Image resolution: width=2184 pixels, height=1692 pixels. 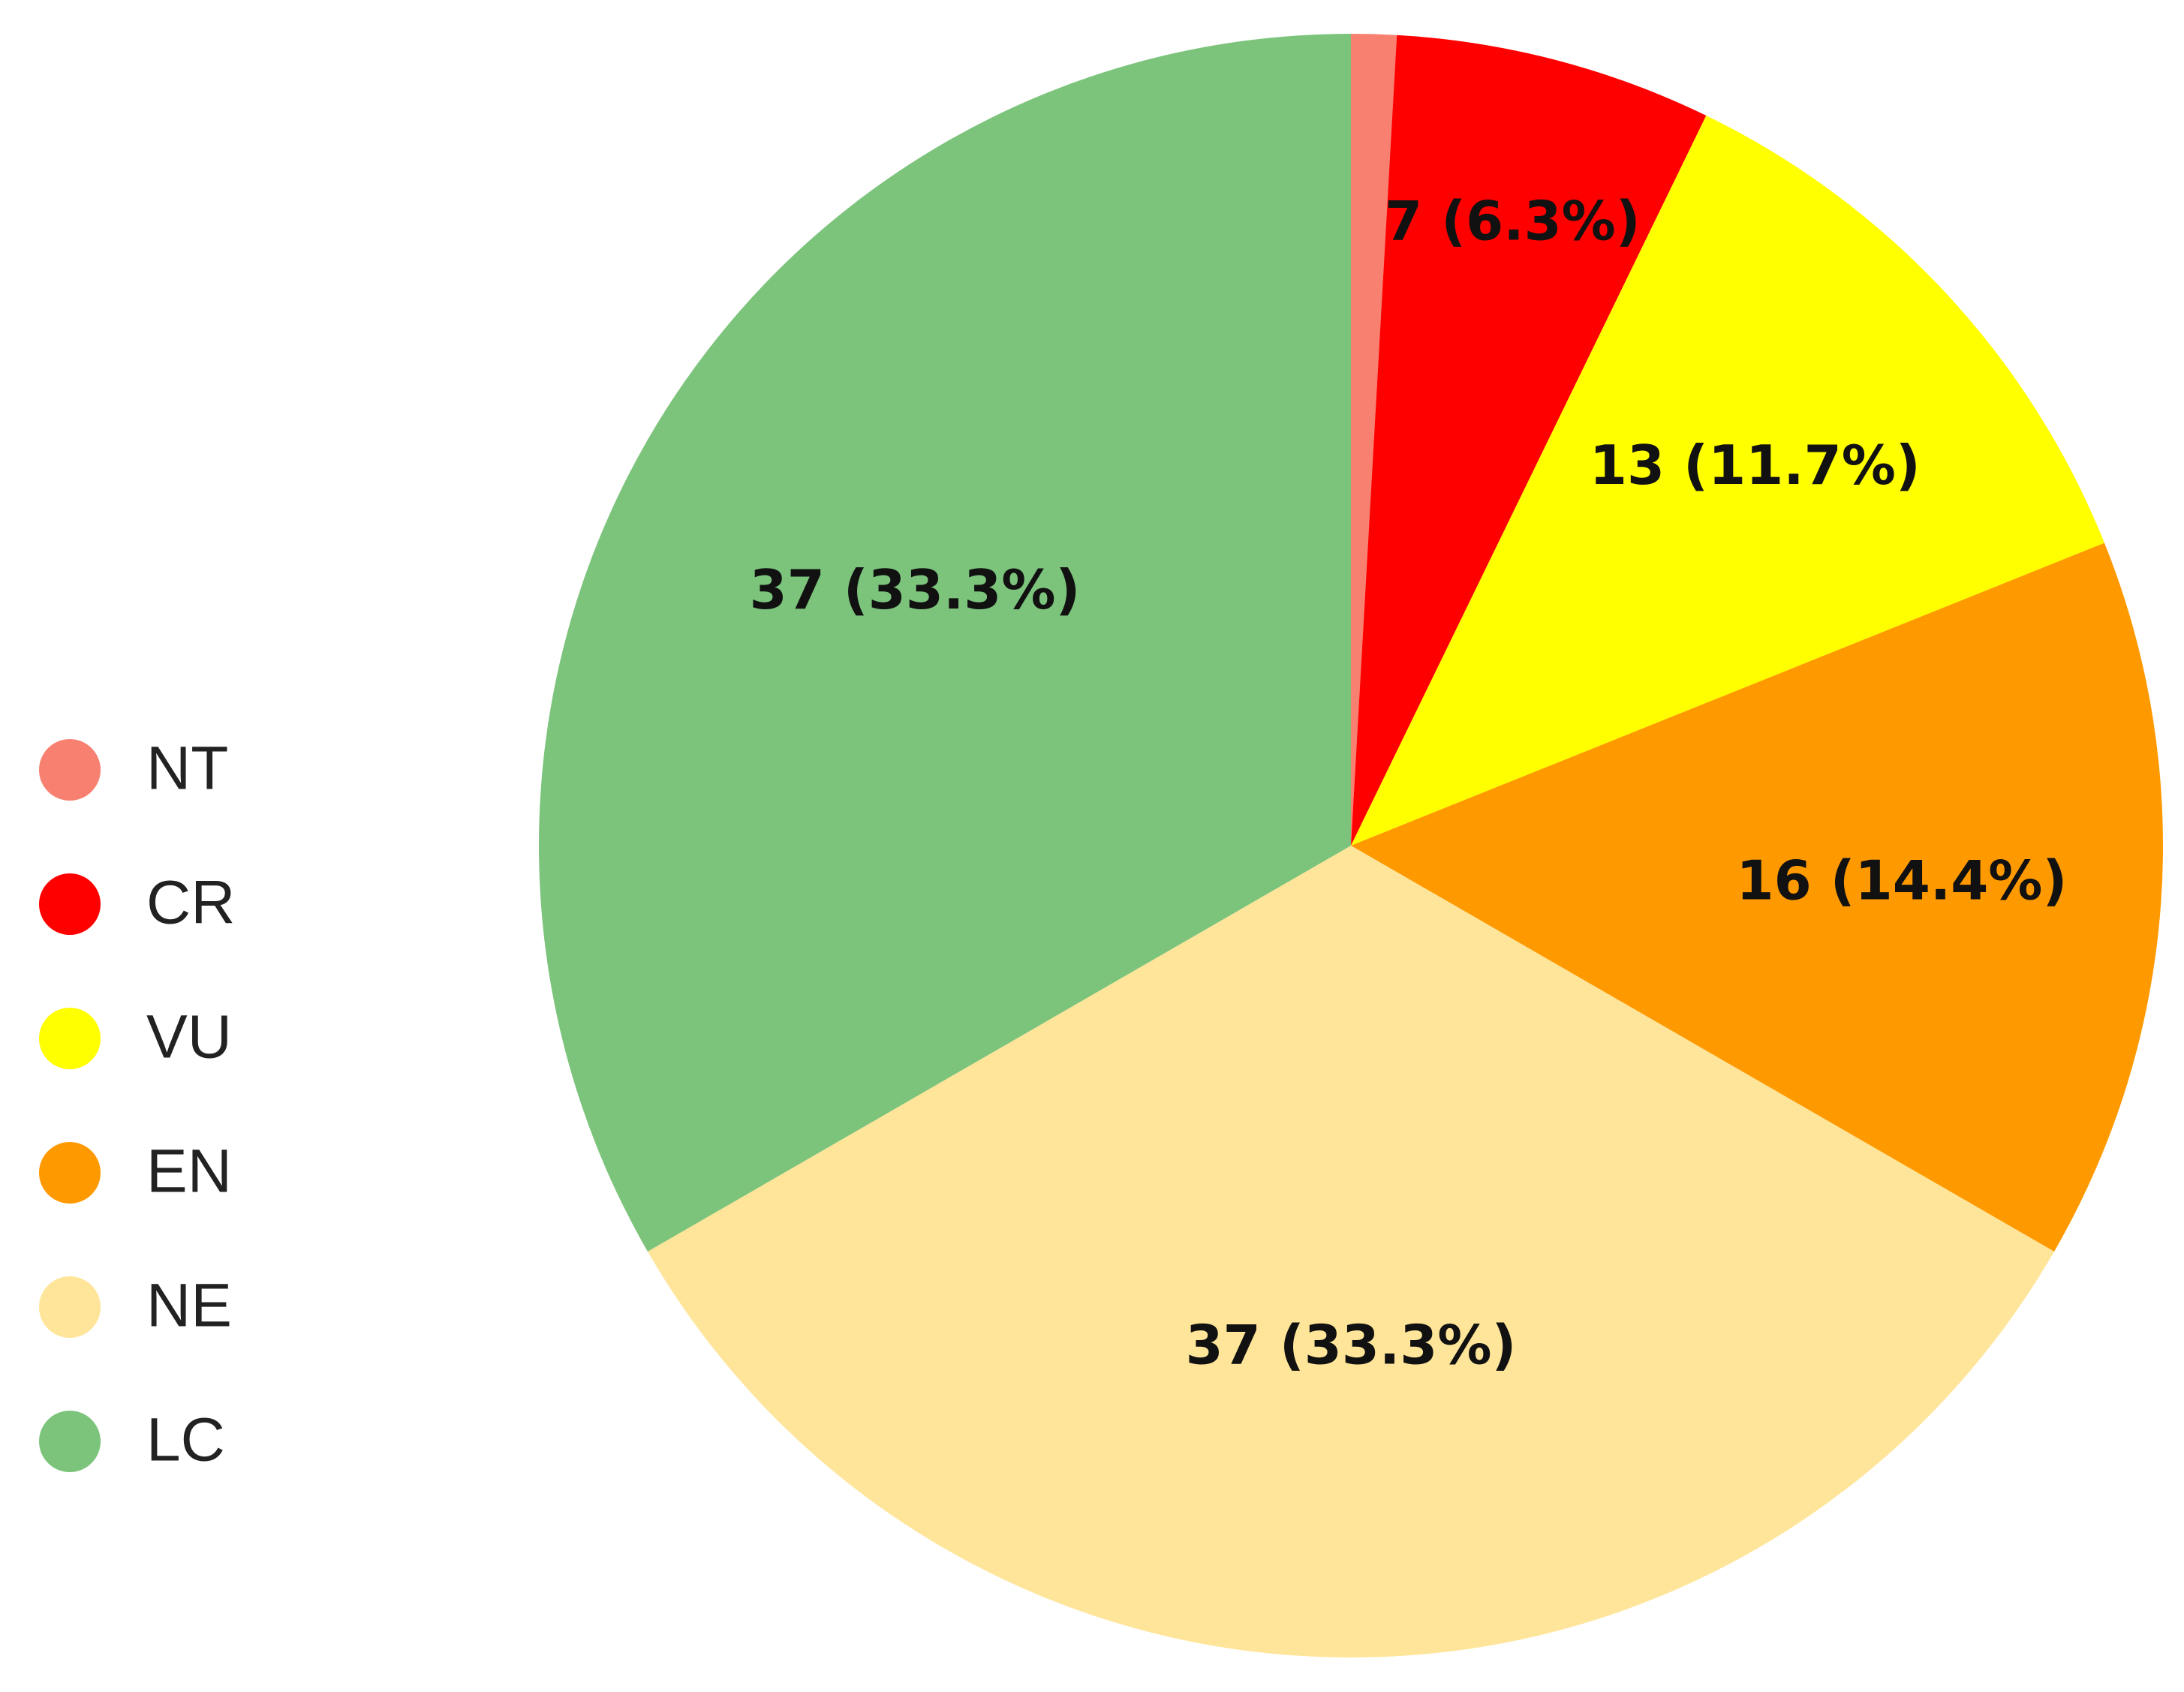 What do you see at coordinates (1755, 466) in the screenshot?
I see `slice-label: 13 (11.7%)` at bounding box center [1755, 466].